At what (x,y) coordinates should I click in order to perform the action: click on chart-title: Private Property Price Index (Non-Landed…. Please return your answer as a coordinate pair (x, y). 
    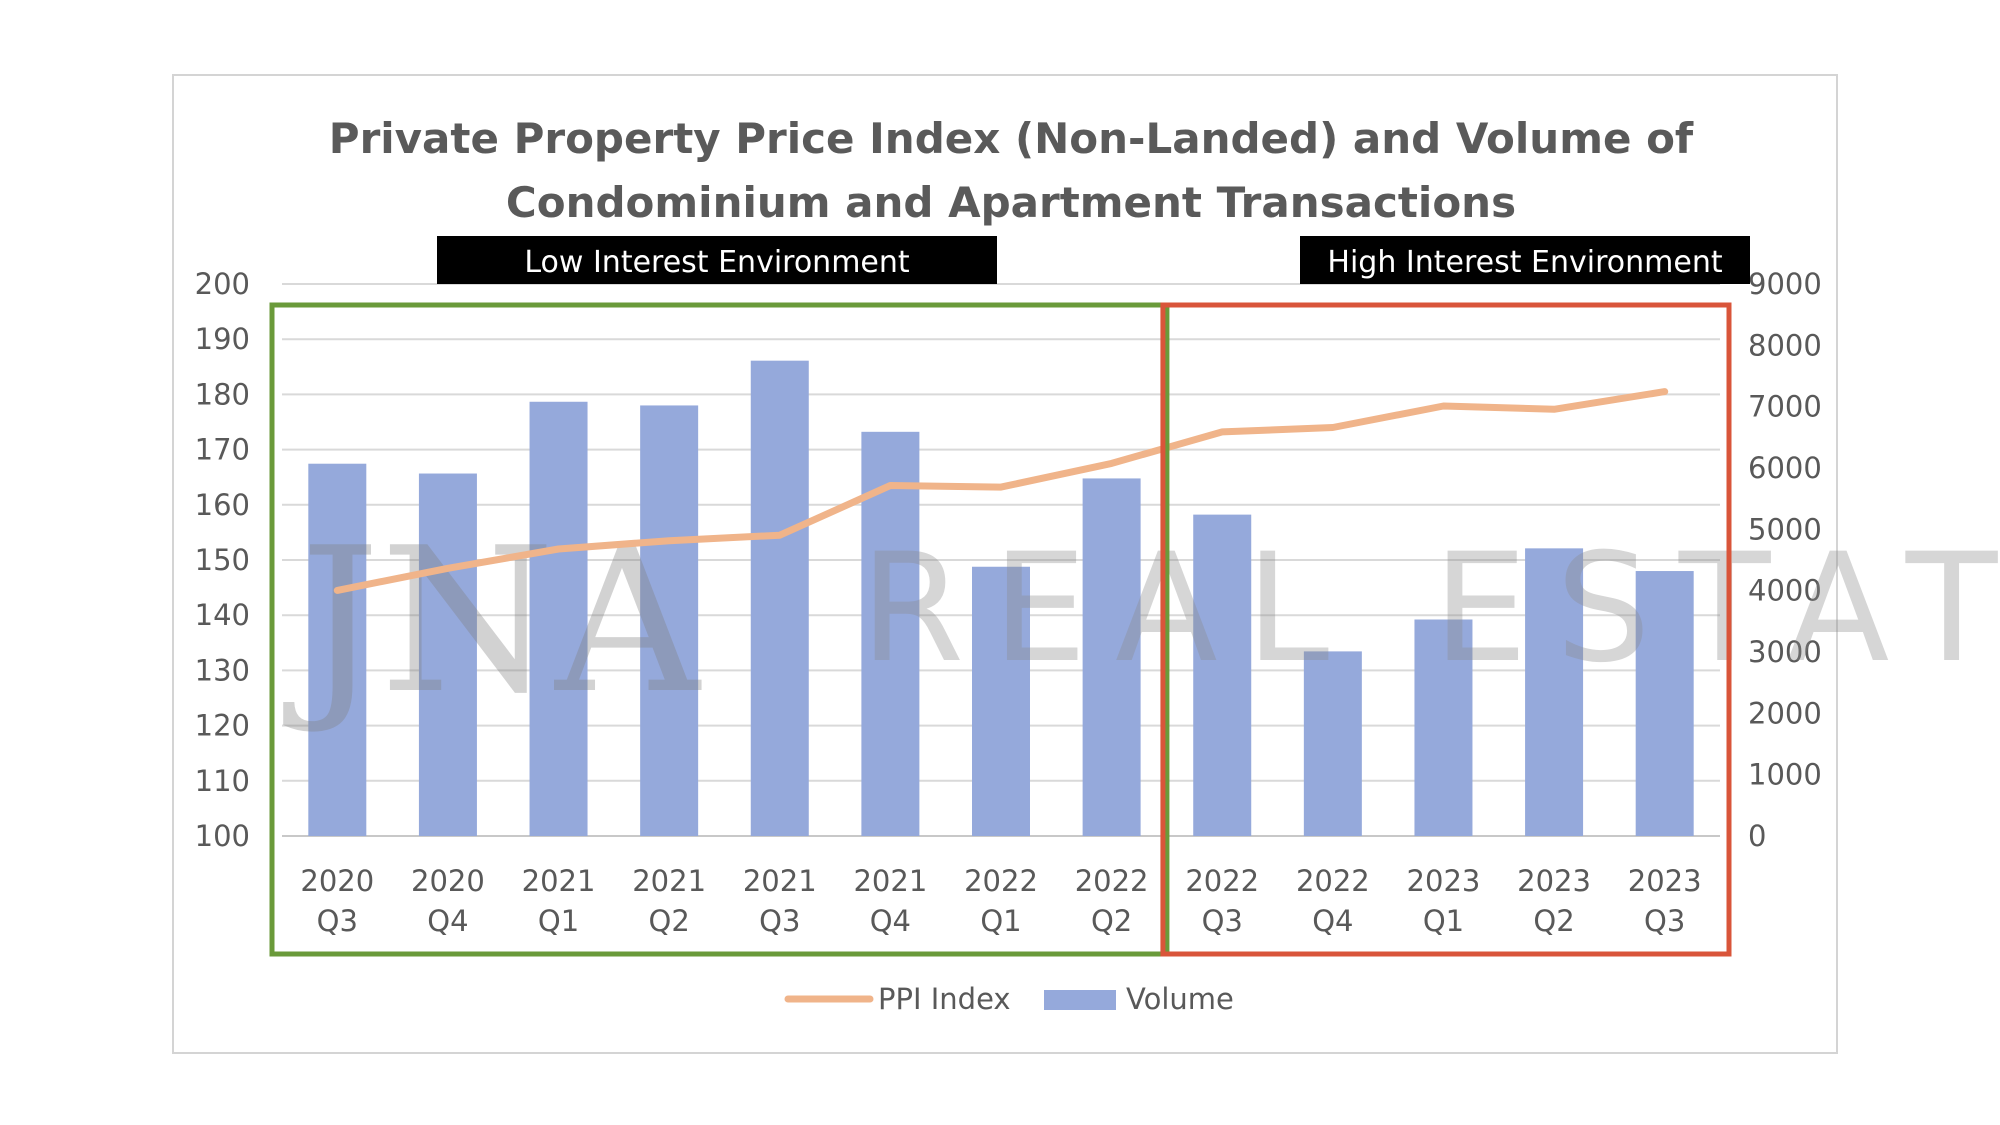
    Looking at the image, I should click on (1011, 170).